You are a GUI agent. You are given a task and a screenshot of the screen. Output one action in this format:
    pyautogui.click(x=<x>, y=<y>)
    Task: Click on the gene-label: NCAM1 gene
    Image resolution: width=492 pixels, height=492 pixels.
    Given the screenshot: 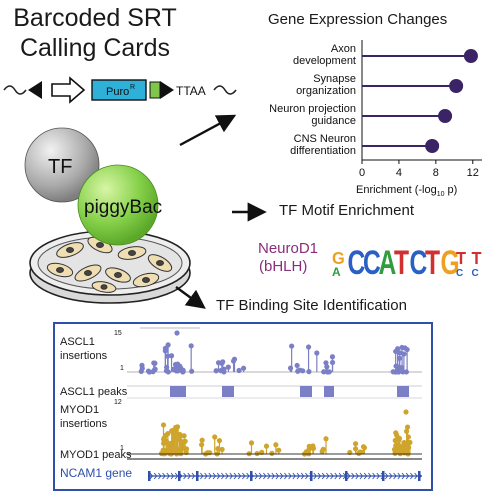 What is the action you would take?
    pyautogui.click(x=96, y=473)
    